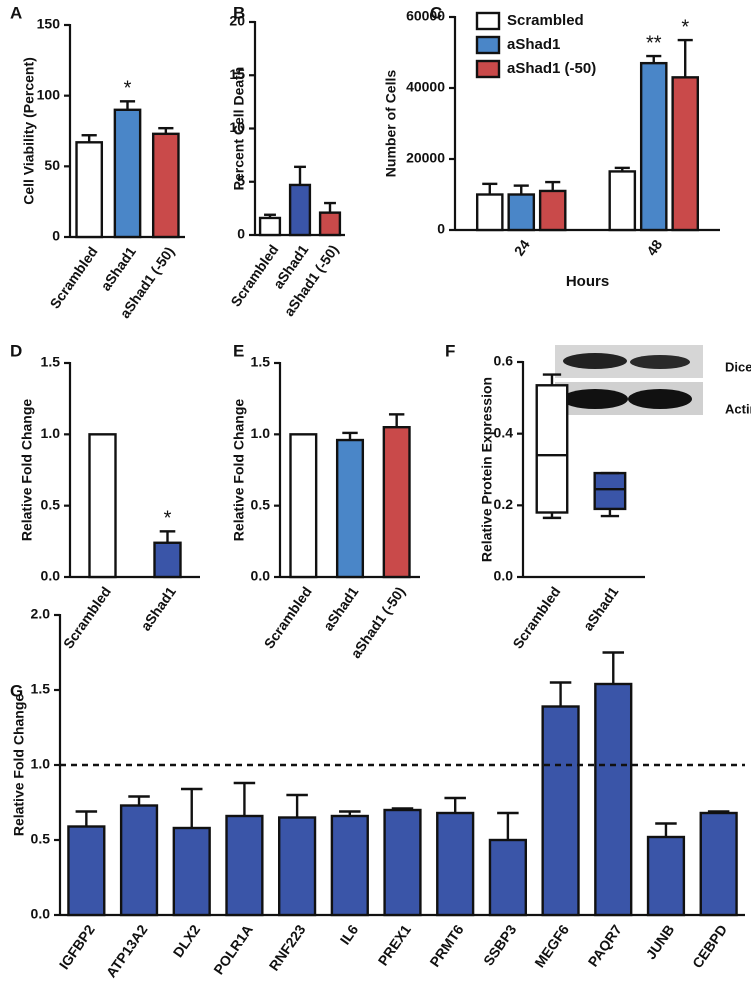  I want to click on x-tick-label: POLR1A, so click(233, 950).